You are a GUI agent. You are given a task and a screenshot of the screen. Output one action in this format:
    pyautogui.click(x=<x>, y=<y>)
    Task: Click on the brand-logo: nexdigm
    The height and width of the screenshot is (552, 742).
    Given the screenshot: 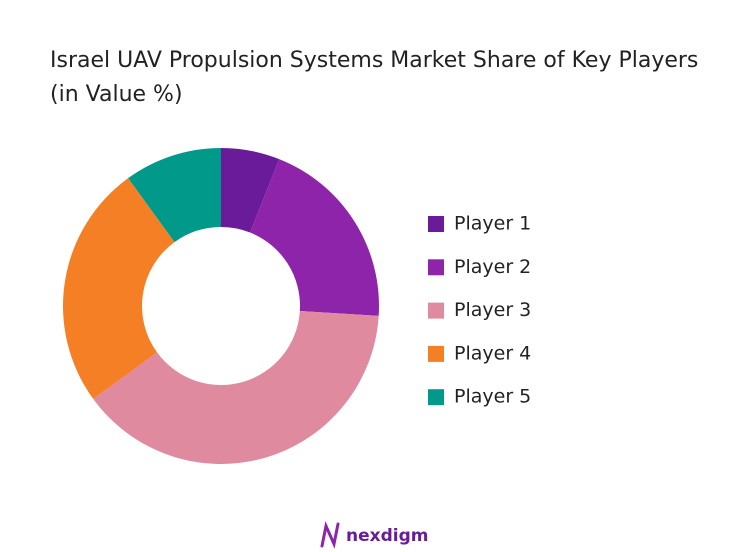 What is the action you would take?
    pyautogui.click(x=374, y=535)
    